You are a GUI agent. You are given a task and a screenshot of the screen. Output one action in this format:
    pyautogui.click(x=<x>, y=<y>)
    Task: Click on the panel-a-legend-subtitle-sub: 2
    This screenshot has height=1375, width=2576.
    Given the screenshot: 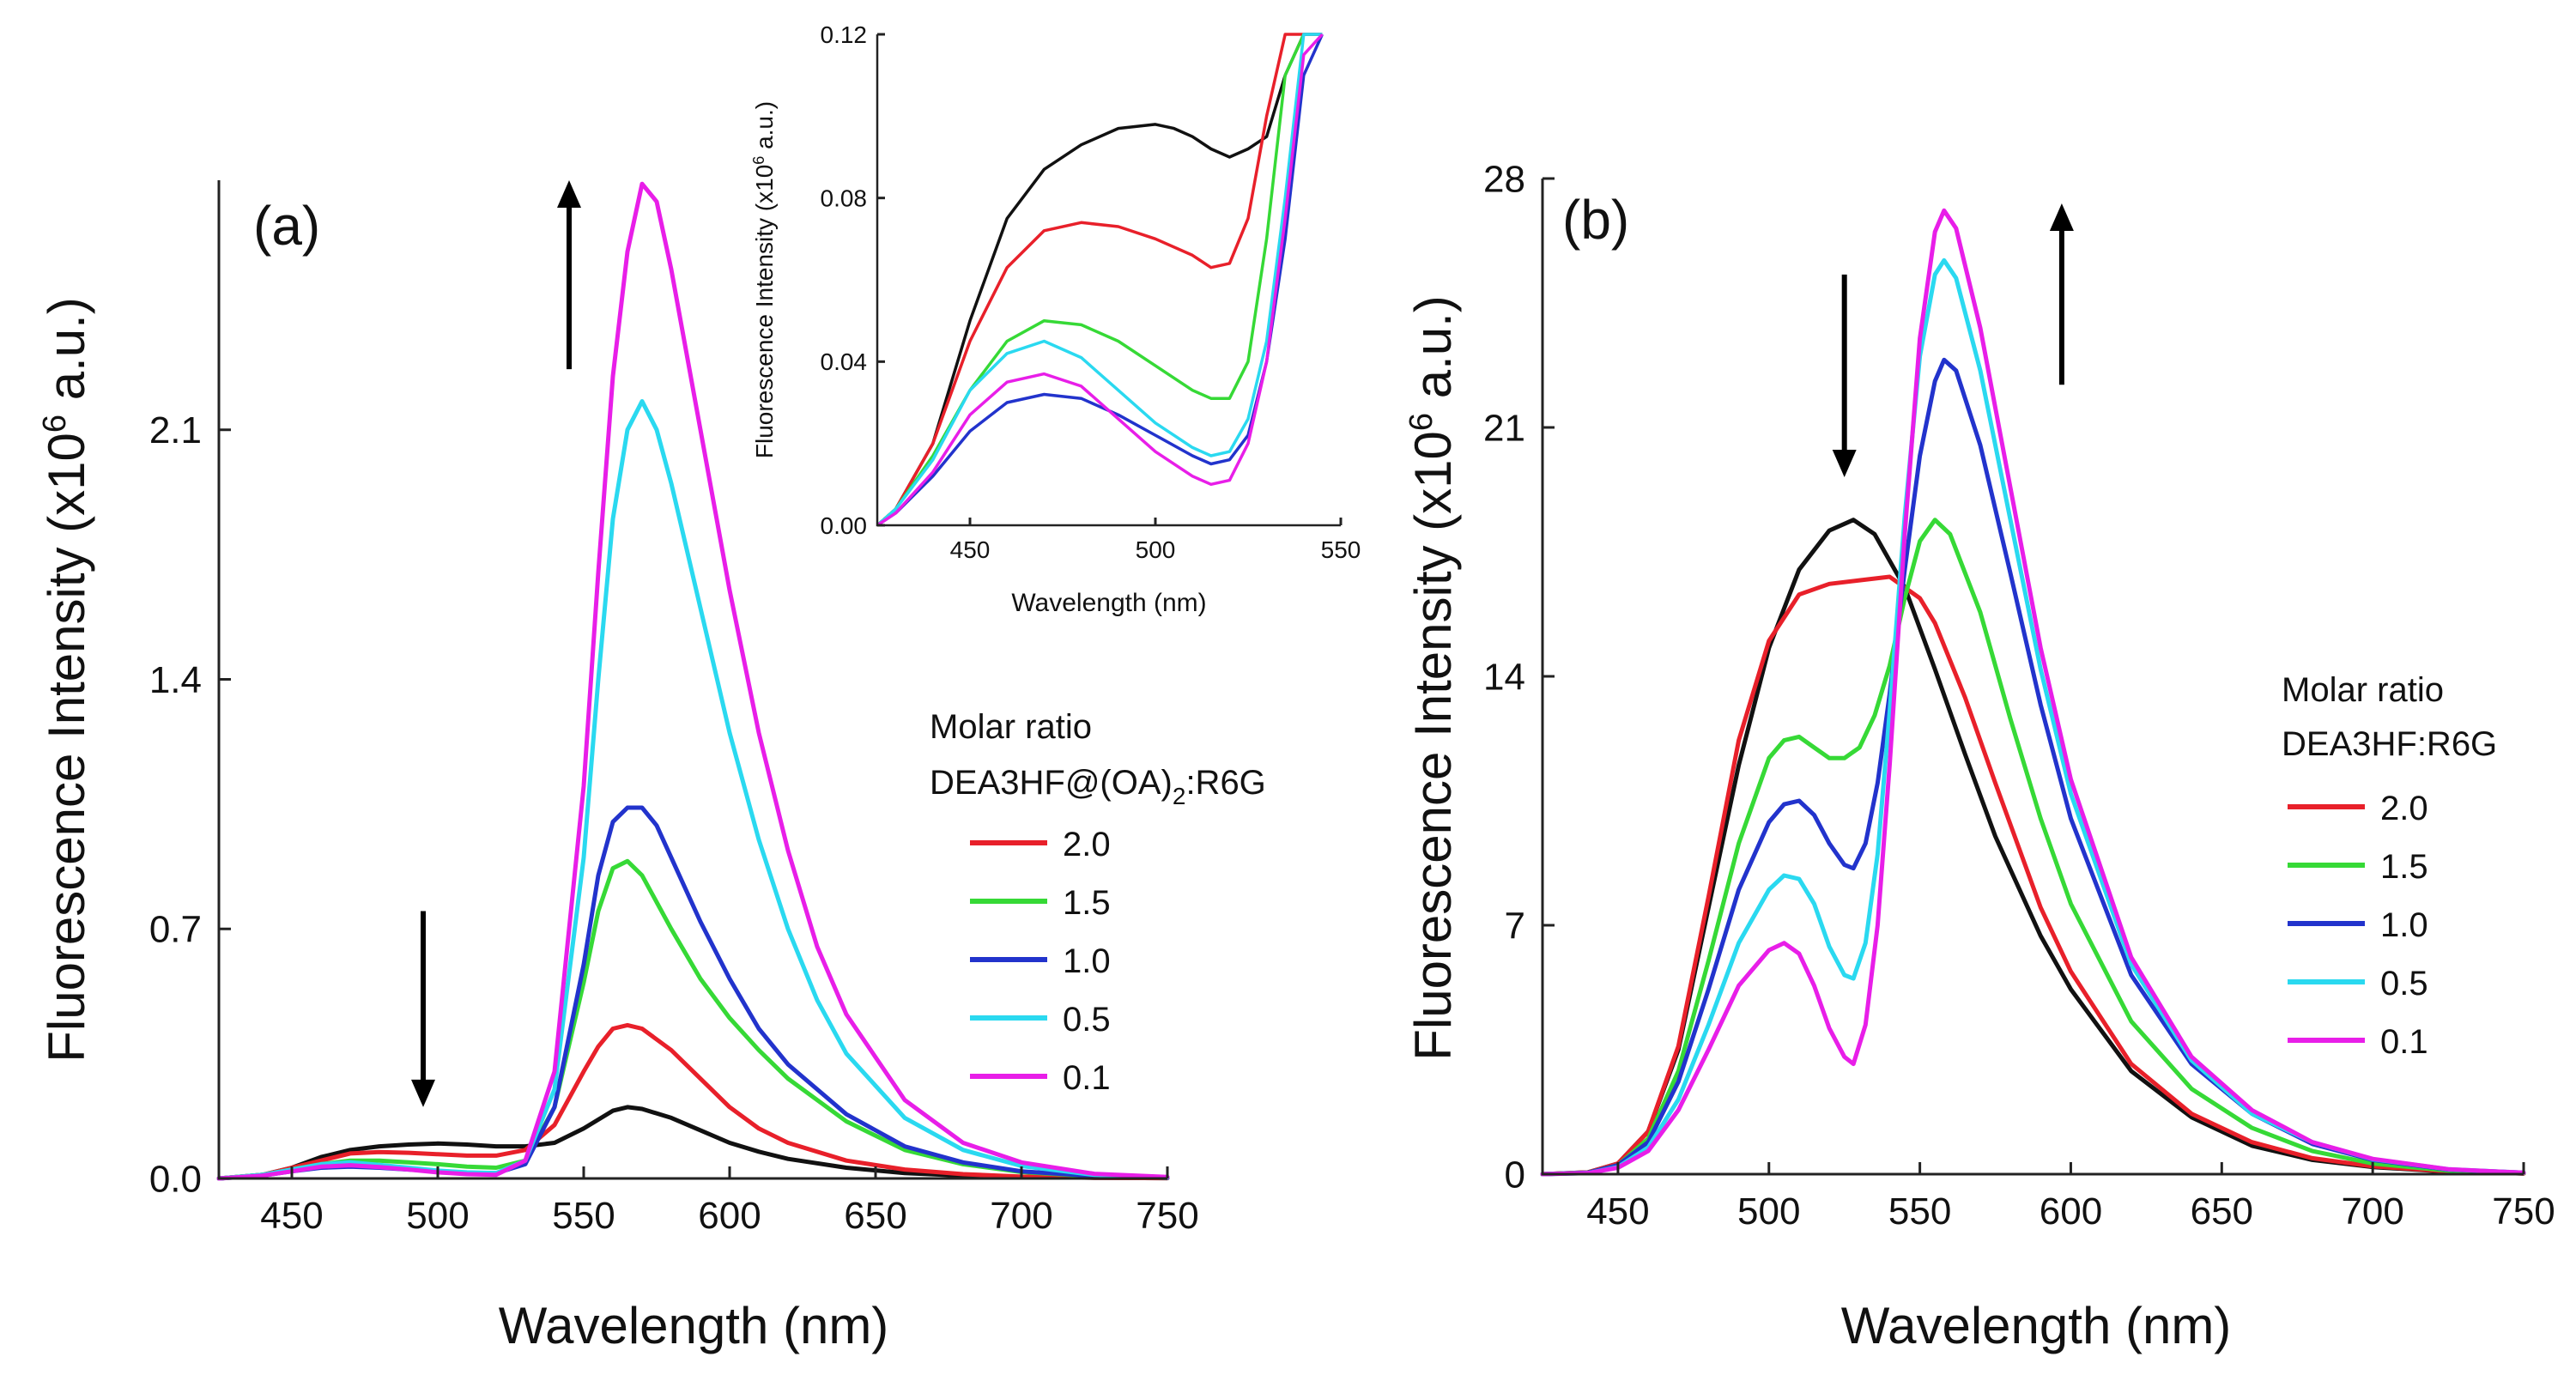 What is the action you would take?
    pyautogui.click(x=1179, y=796)
    